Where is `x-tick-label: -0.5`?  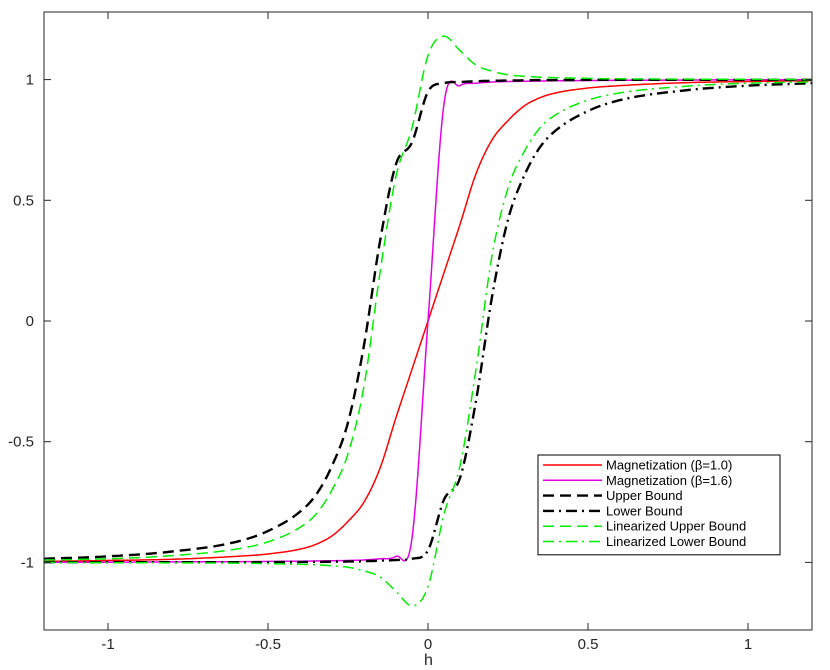 x-tick-label: -0.5 is located at coordinates (268, 644).